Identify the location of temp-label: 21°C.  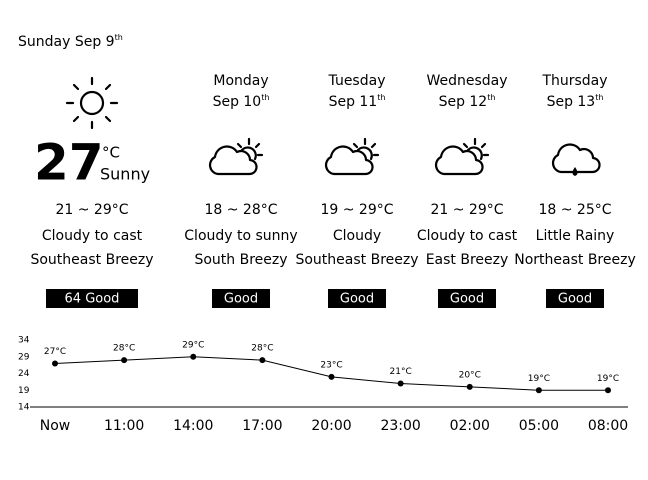
(401, 372).